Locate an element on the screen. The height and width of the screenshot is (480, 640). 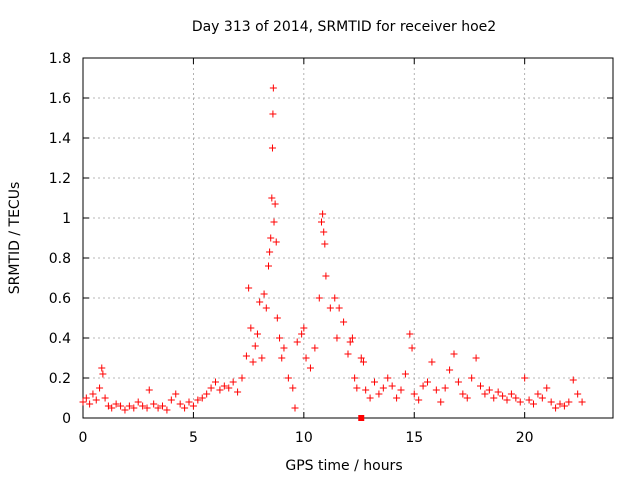
y-tick-label: 1.2 is located at coordinates (60, 179).